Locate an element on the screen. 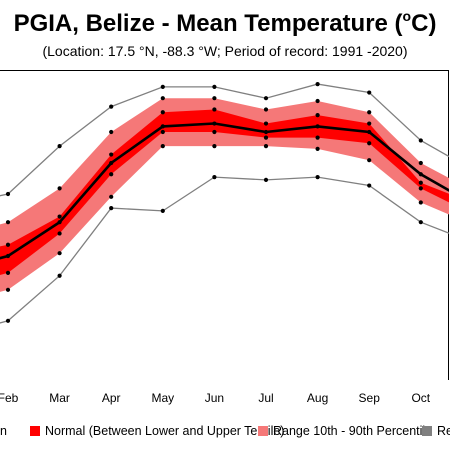 Image resolution: width=450 pixels, height=450 pixels. legend-record: Re is located at coordinates (436, 431).